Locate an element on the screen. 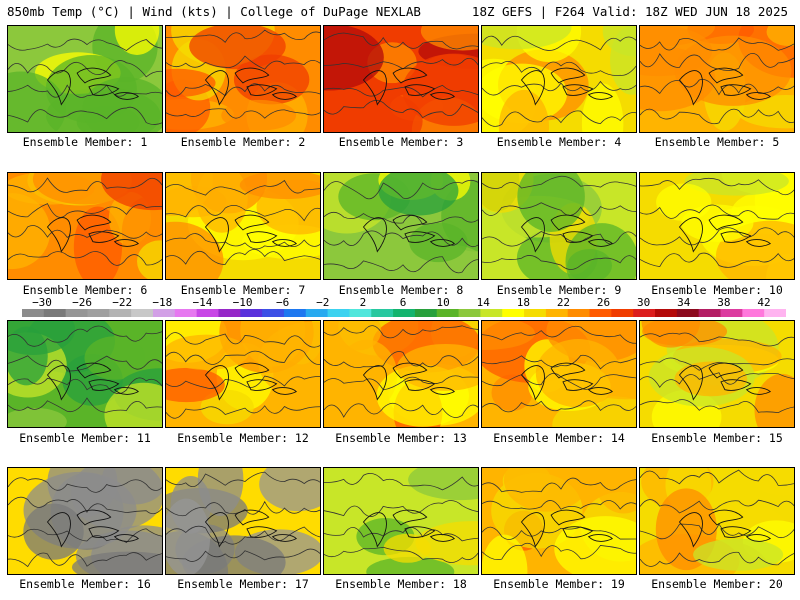  ensemble-member-label: Ensemble Member: 1 is located at coordinates (85, 142).